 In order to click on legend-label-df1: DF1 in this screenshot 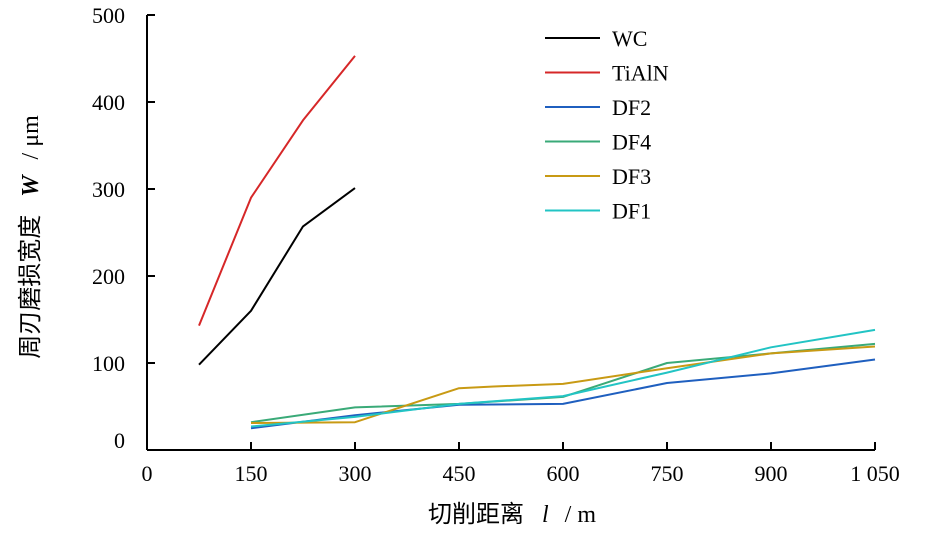, I will do `click(631, 211)`.